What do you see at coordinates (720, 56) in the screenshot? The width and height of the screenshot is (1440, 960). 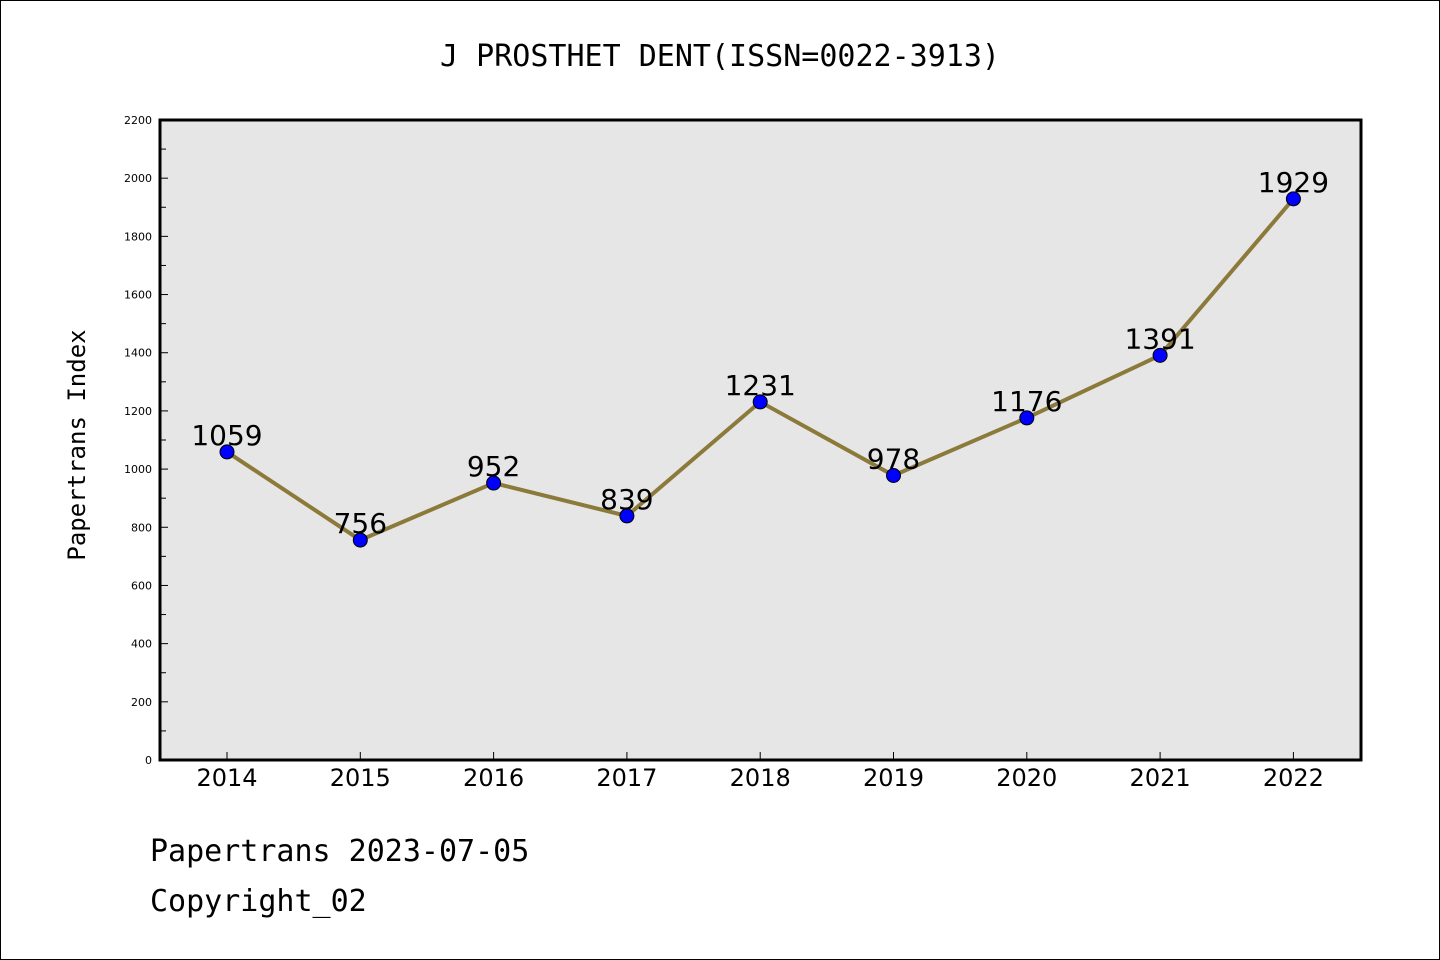 I see `chart-title: J PROSTHET DENT(ISSN=0022-3913)` at bounding box center [720, 56].